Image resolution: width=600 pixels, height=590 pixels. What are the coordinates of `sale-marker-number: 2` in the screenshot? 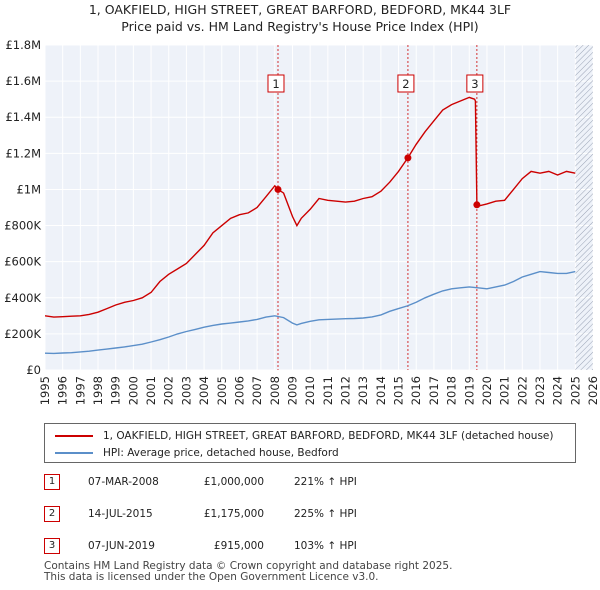 It's located at (405, 84).